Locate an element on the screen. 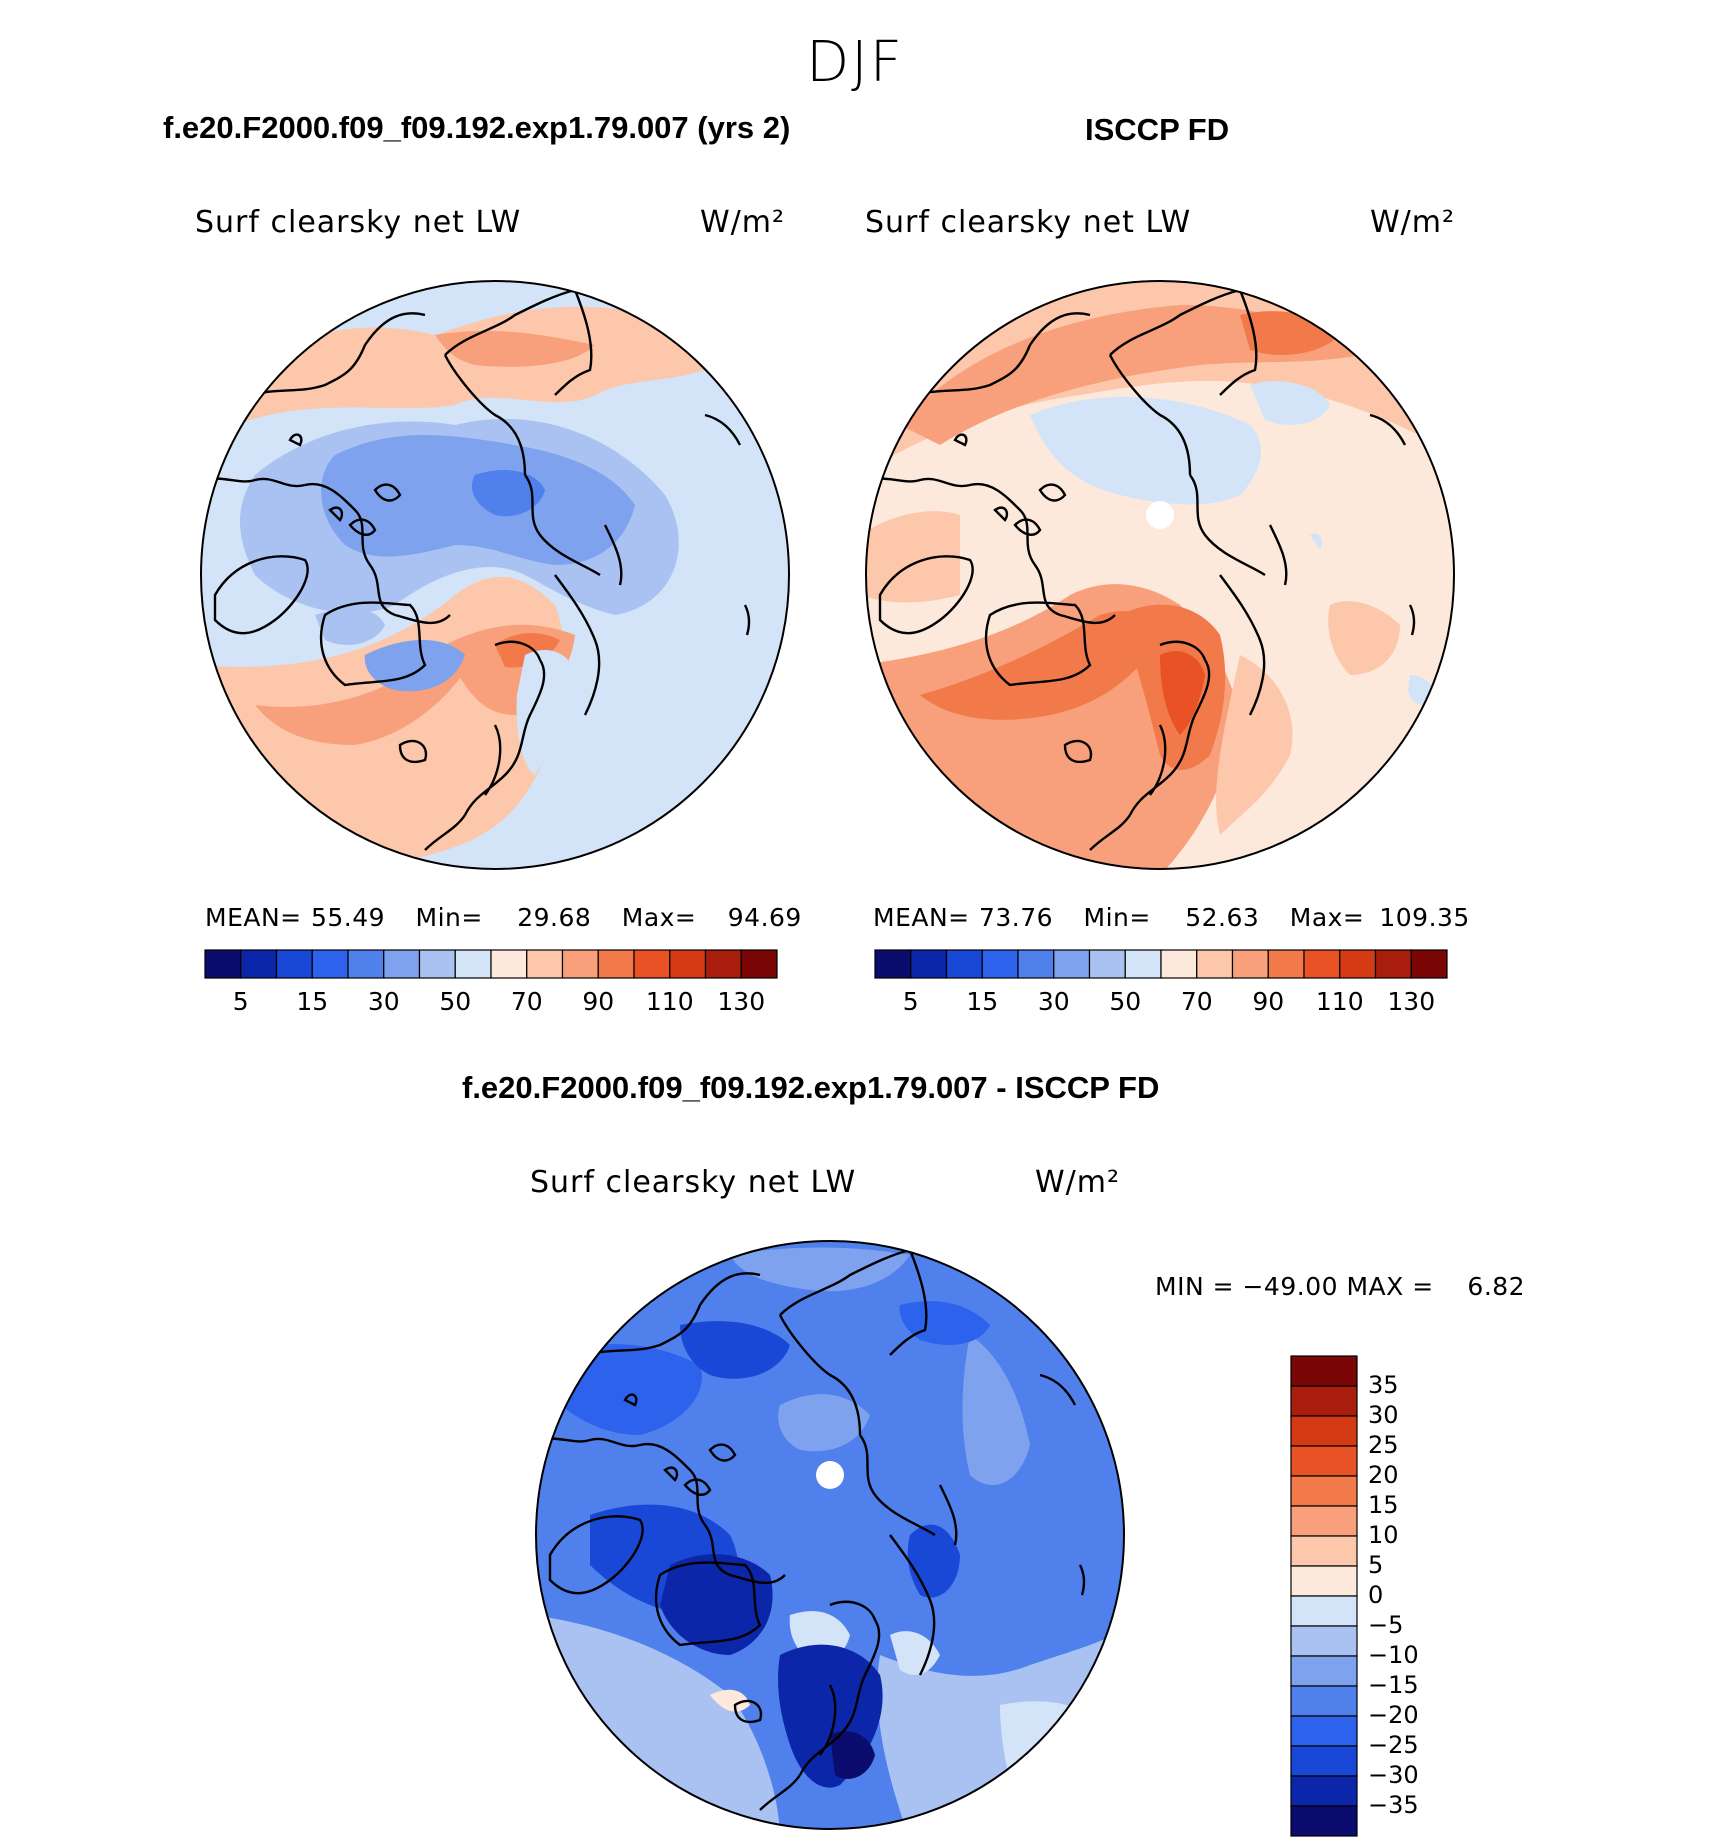 The width and height of the screenshot is (1710, 1840). obs-colorbar-tick-label: 70 is located at coordinates (1196, 1001).